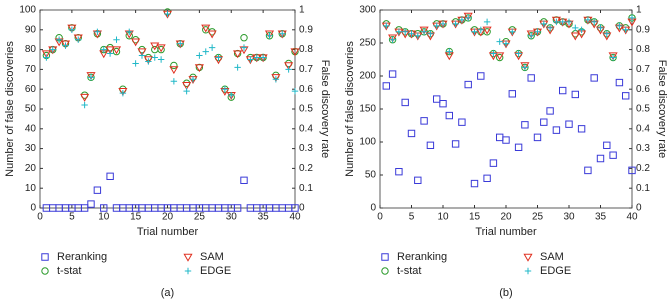  What do you see at coordinates (174, 65) in the screenshot?
I see `marker-circle` at bounding box center [174, 65].